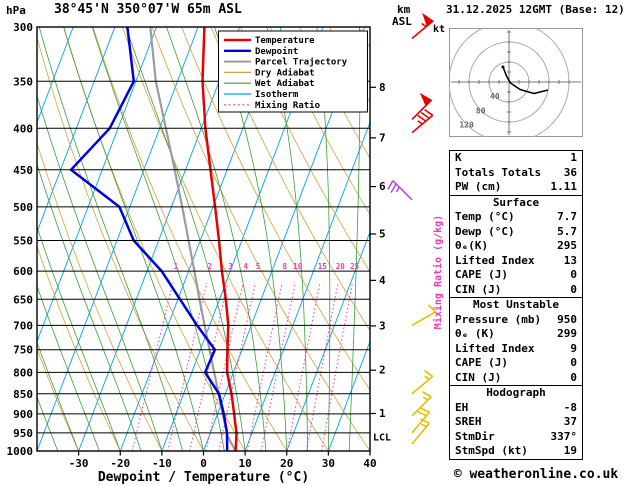 This screenshot has height=486, width=629. Describe the element at coordinates (16, 10) in the screenshot. I see `pressure-axis-unit: hPa` at that location.